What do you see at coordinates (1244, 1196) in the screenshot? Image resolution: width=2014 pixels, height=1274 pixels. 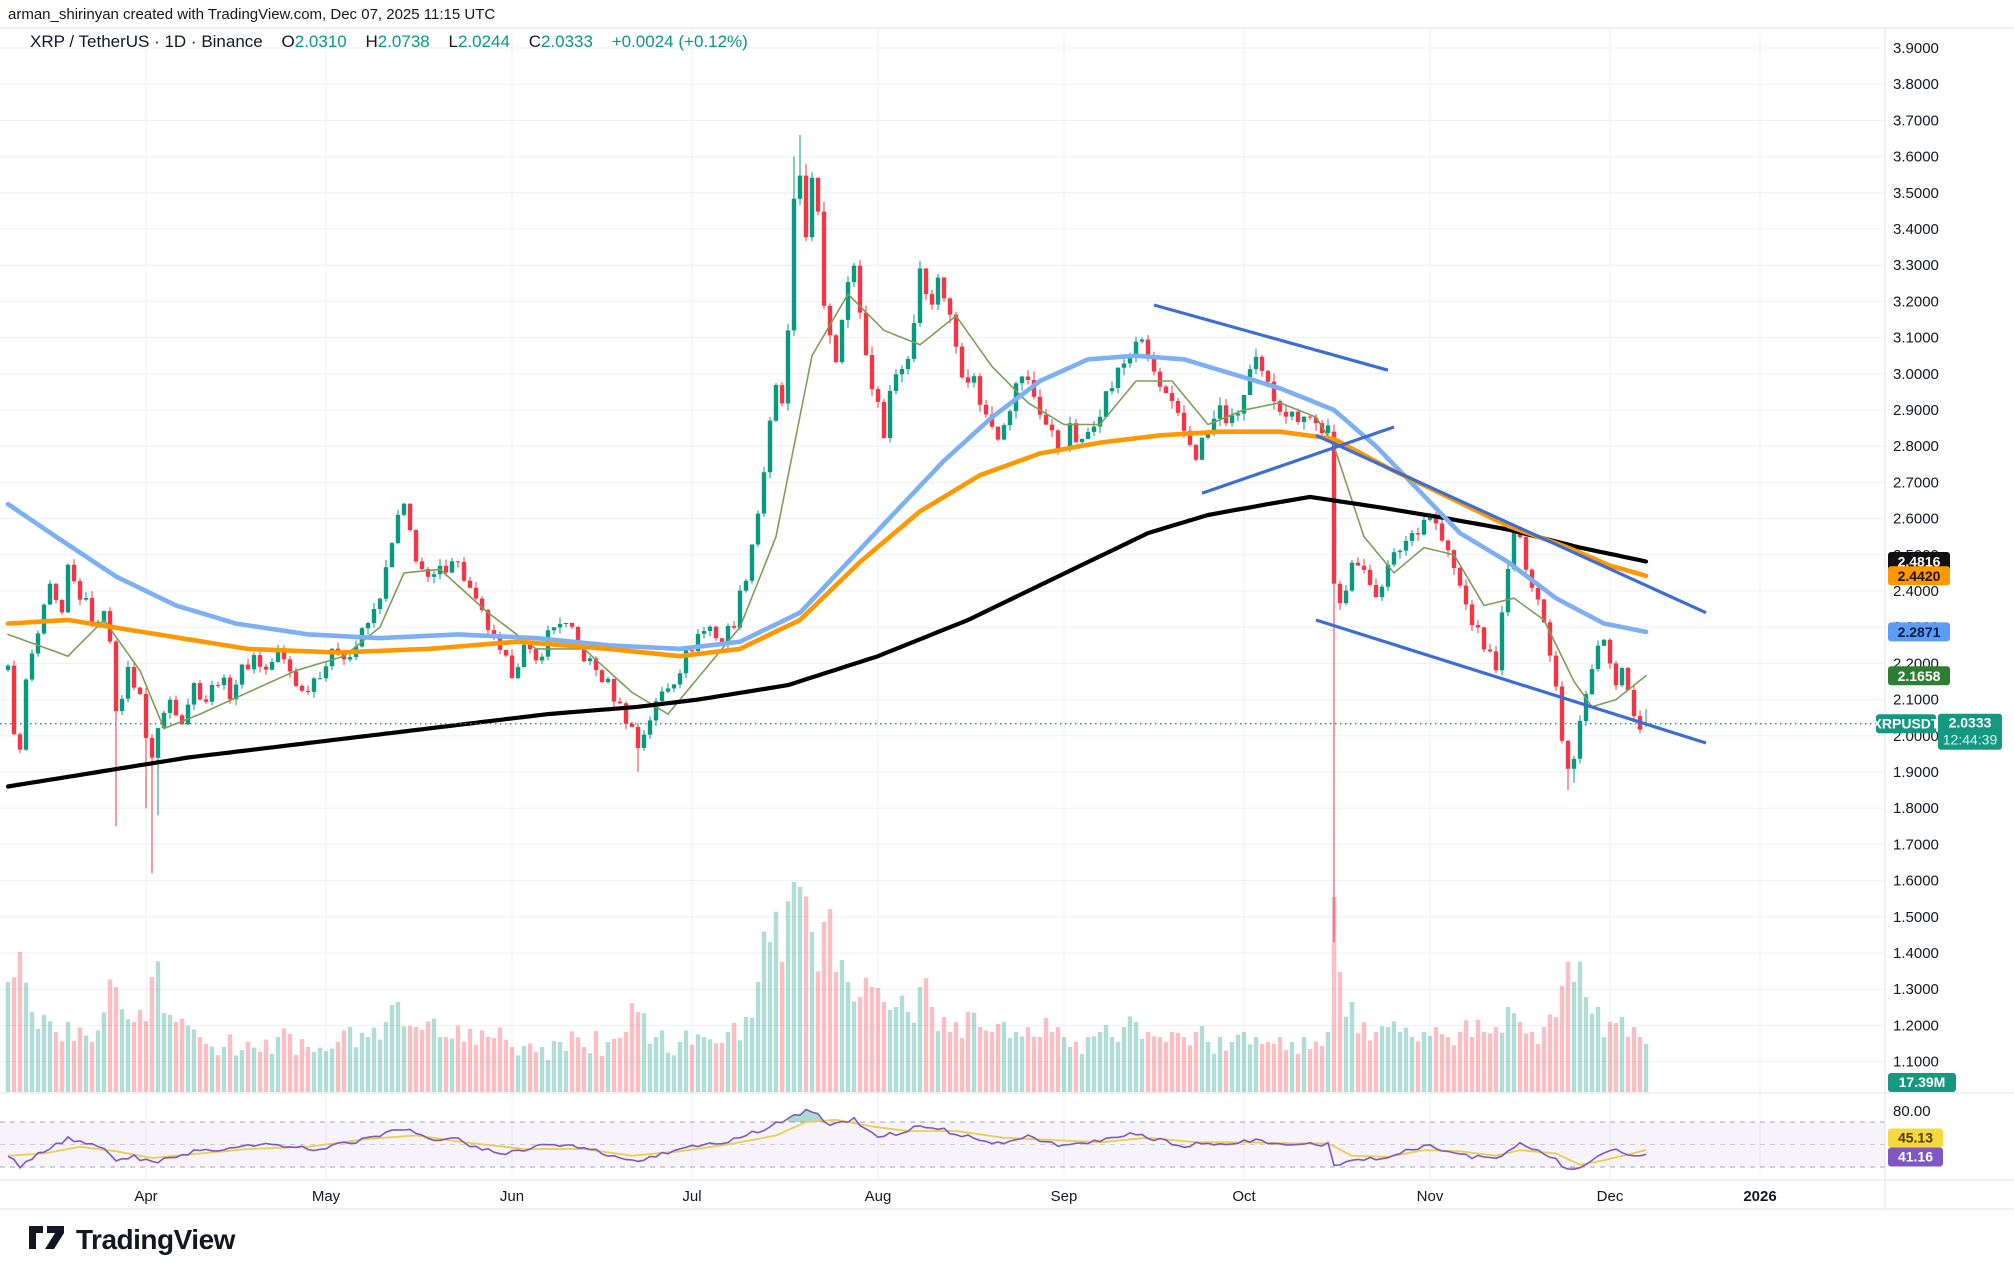 I see `svg-text: Oct` at bounding box center [1244, 1196].